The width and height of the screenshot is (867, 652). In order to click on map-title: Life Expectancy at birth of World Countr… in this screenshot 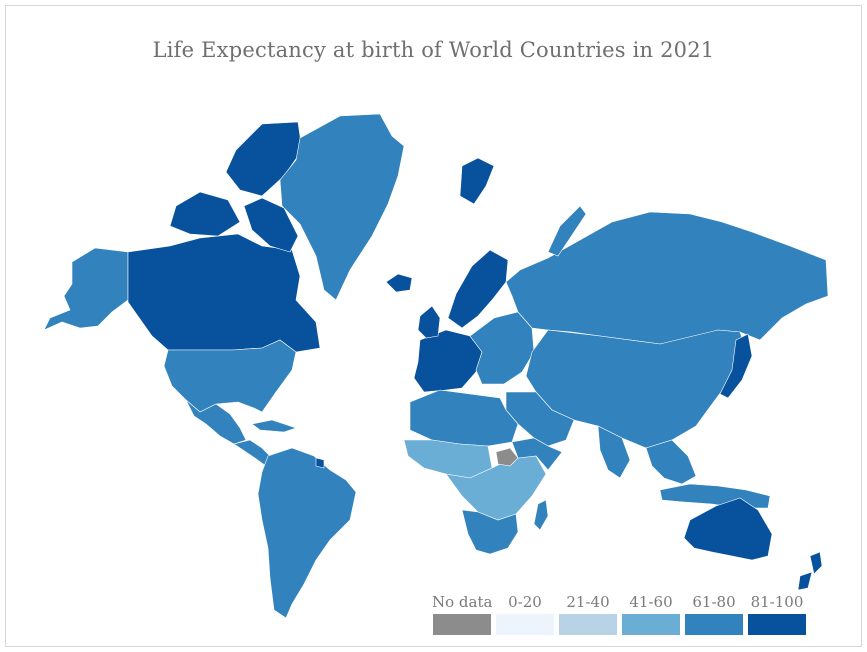, I will do `click(433, 50)`.